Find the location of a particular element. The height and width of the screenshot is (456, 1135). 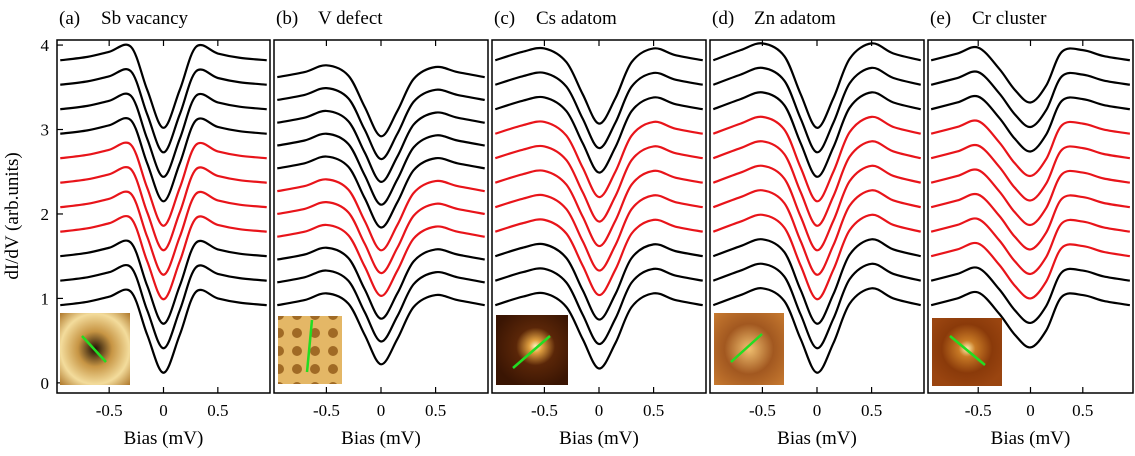

panel-label: (b) is located at coordinates (287, 18).